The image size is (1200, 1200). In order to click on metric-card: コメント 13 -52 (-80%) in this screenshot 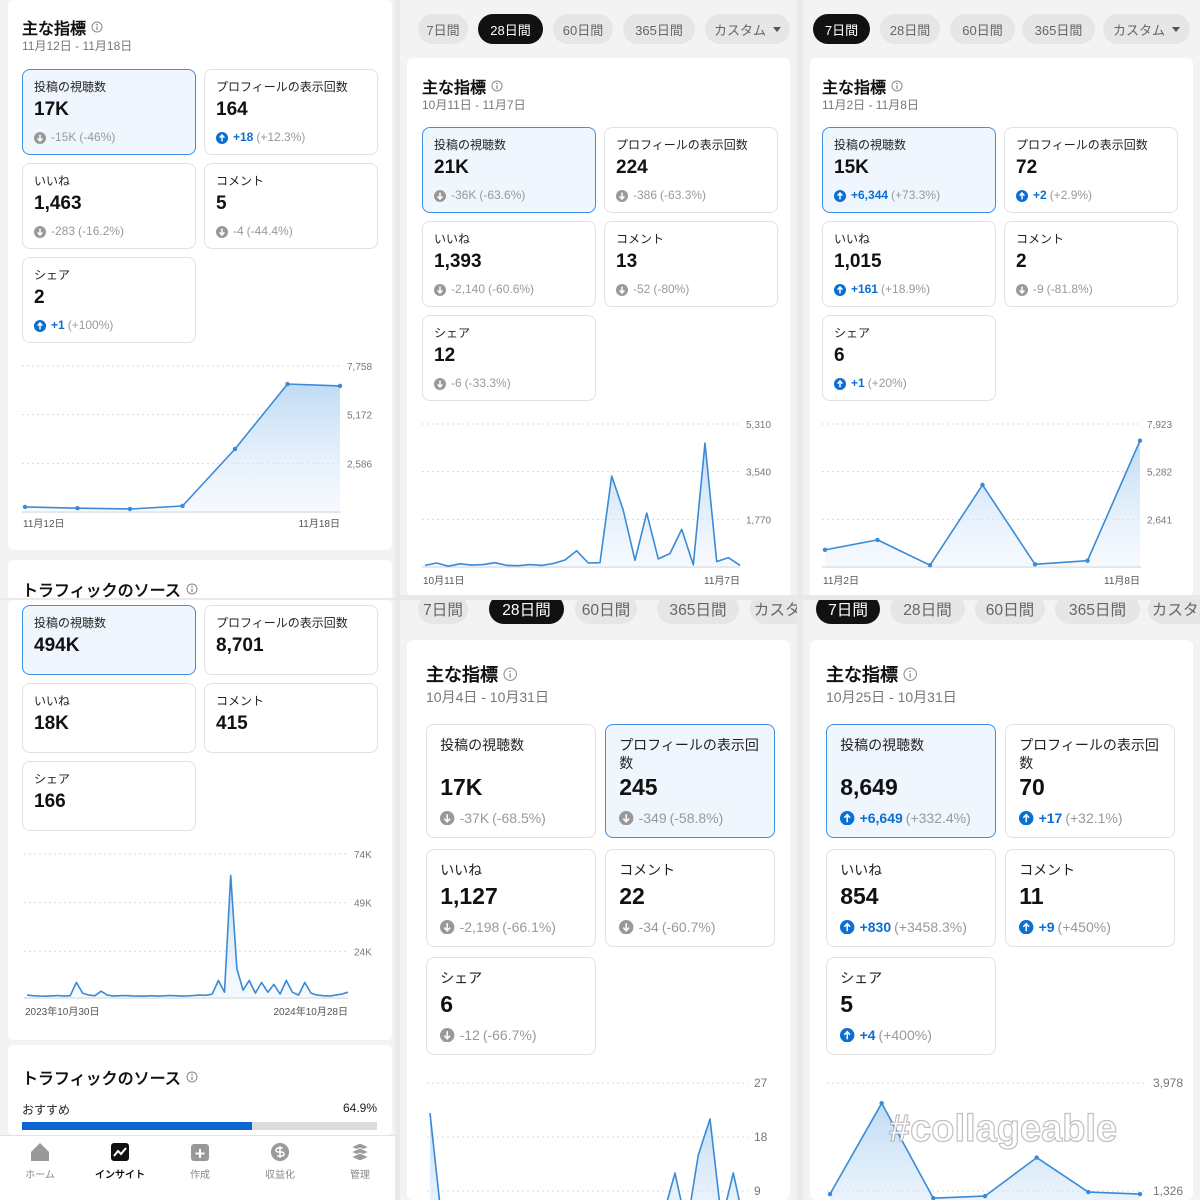, I will do `click(691, 264)`.